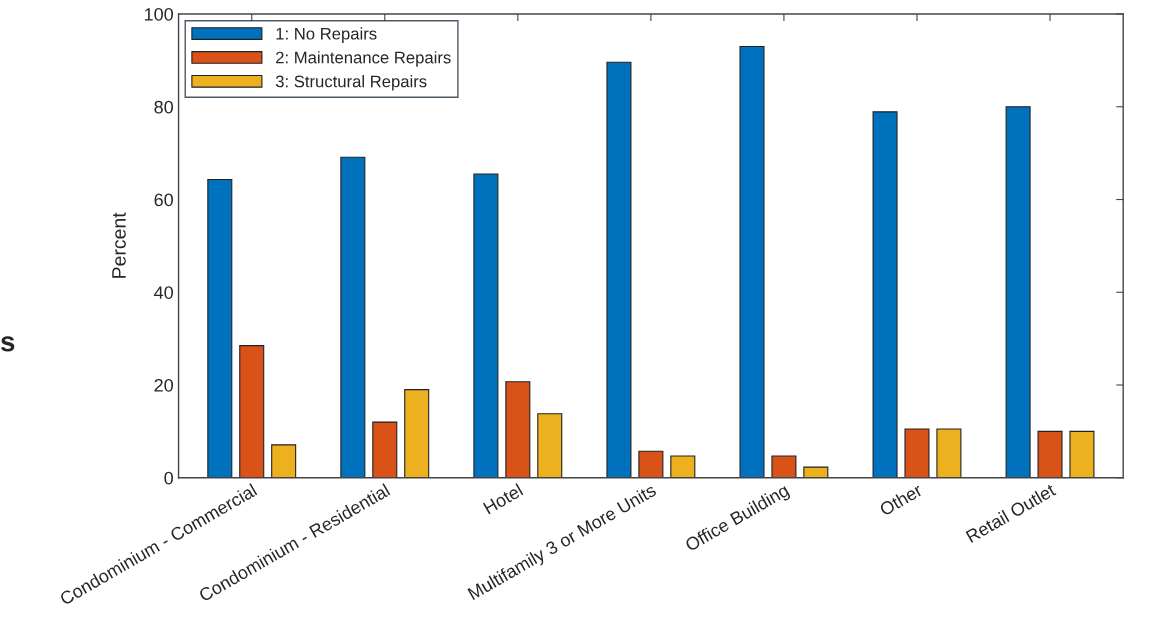  What do you see at coordinates (326, 35) in the screenshot?
I see `legend-label: 1: No Repairs` at bounding box center [326, 35].